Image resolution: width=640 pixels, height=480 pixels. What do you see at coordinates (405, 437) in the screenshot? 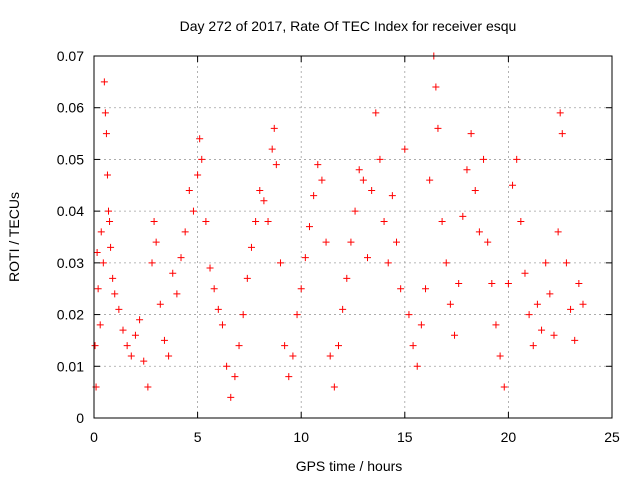
I see `x-tick-label: 15` at bounding box center [405, 437].